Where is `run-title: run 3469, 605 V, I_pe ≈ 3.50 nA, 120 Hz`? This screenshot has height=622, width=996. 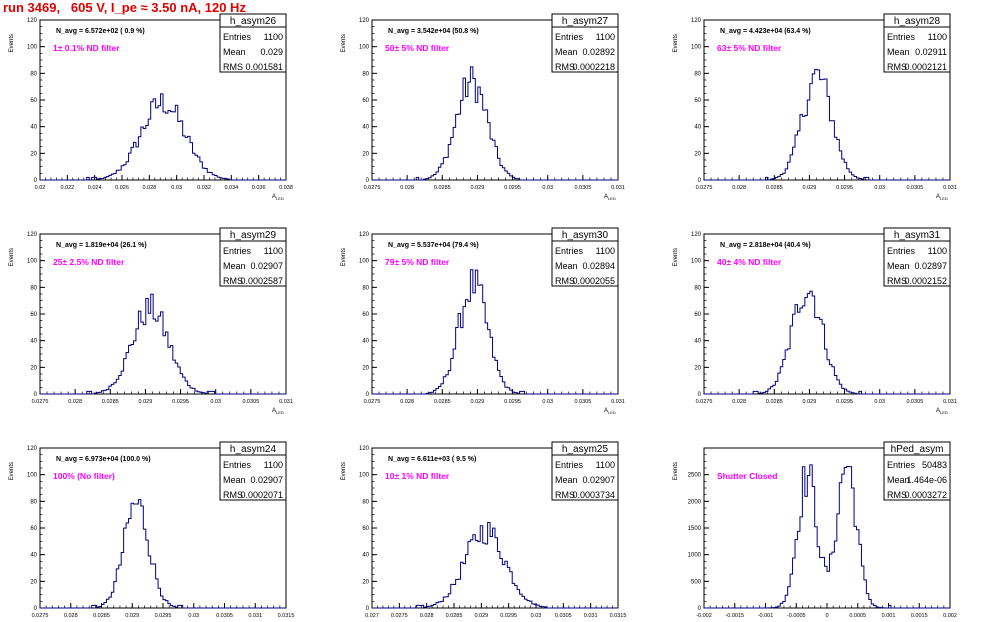
run-title: run 3469, 605 V, I_pe ≈ 3.50 nA, 120 Hz is located at coordinates (124, 7).